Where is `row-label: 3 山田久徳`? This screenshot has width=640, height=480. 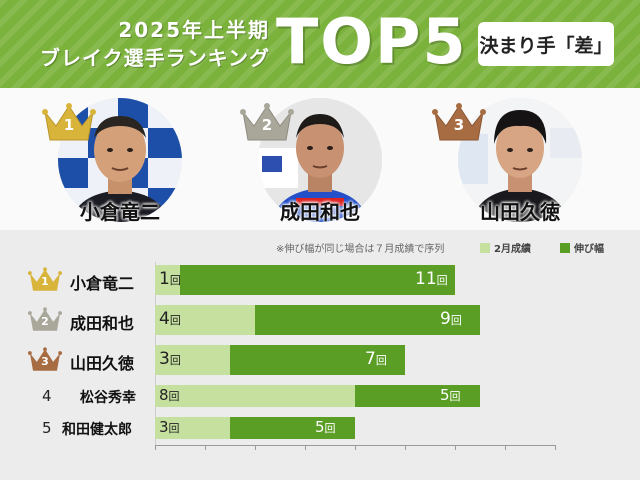
row-label: 3 山田久徳 is located at coordinates (77, 360).